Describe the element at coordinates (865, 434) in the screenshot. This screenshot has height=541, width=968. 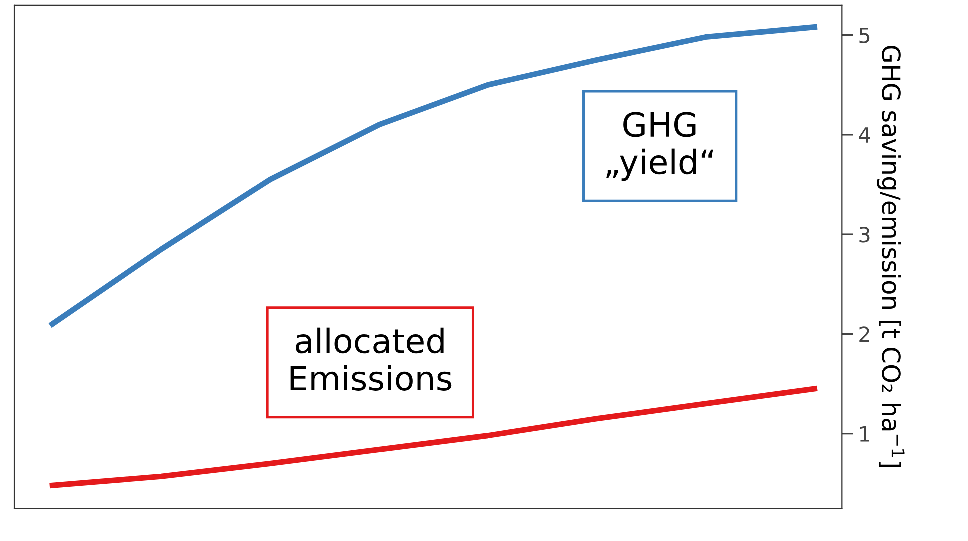
I see `y-tick-label: 1` at that location.